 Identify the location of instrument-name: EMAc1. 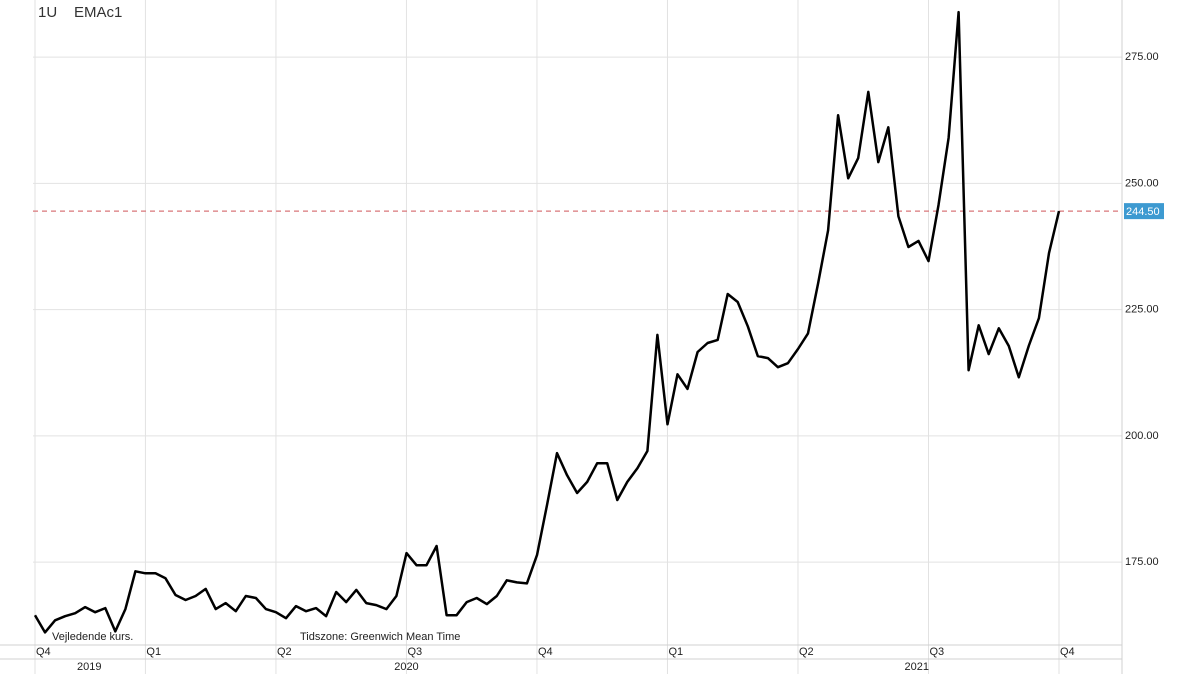
(98, 12).